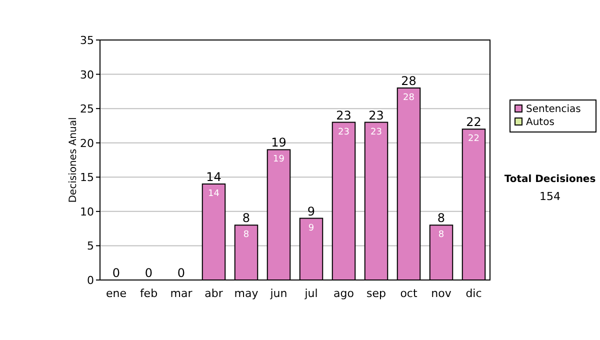 The width and height of the screenshot is (600, 340). I want to click on x-tick-label: oct, so click(409, 293).